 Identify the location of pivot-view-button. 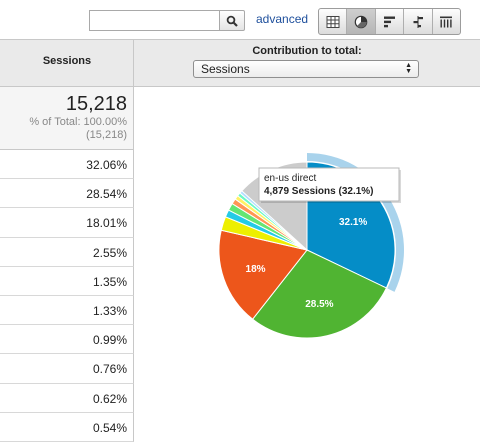
(445, 21).